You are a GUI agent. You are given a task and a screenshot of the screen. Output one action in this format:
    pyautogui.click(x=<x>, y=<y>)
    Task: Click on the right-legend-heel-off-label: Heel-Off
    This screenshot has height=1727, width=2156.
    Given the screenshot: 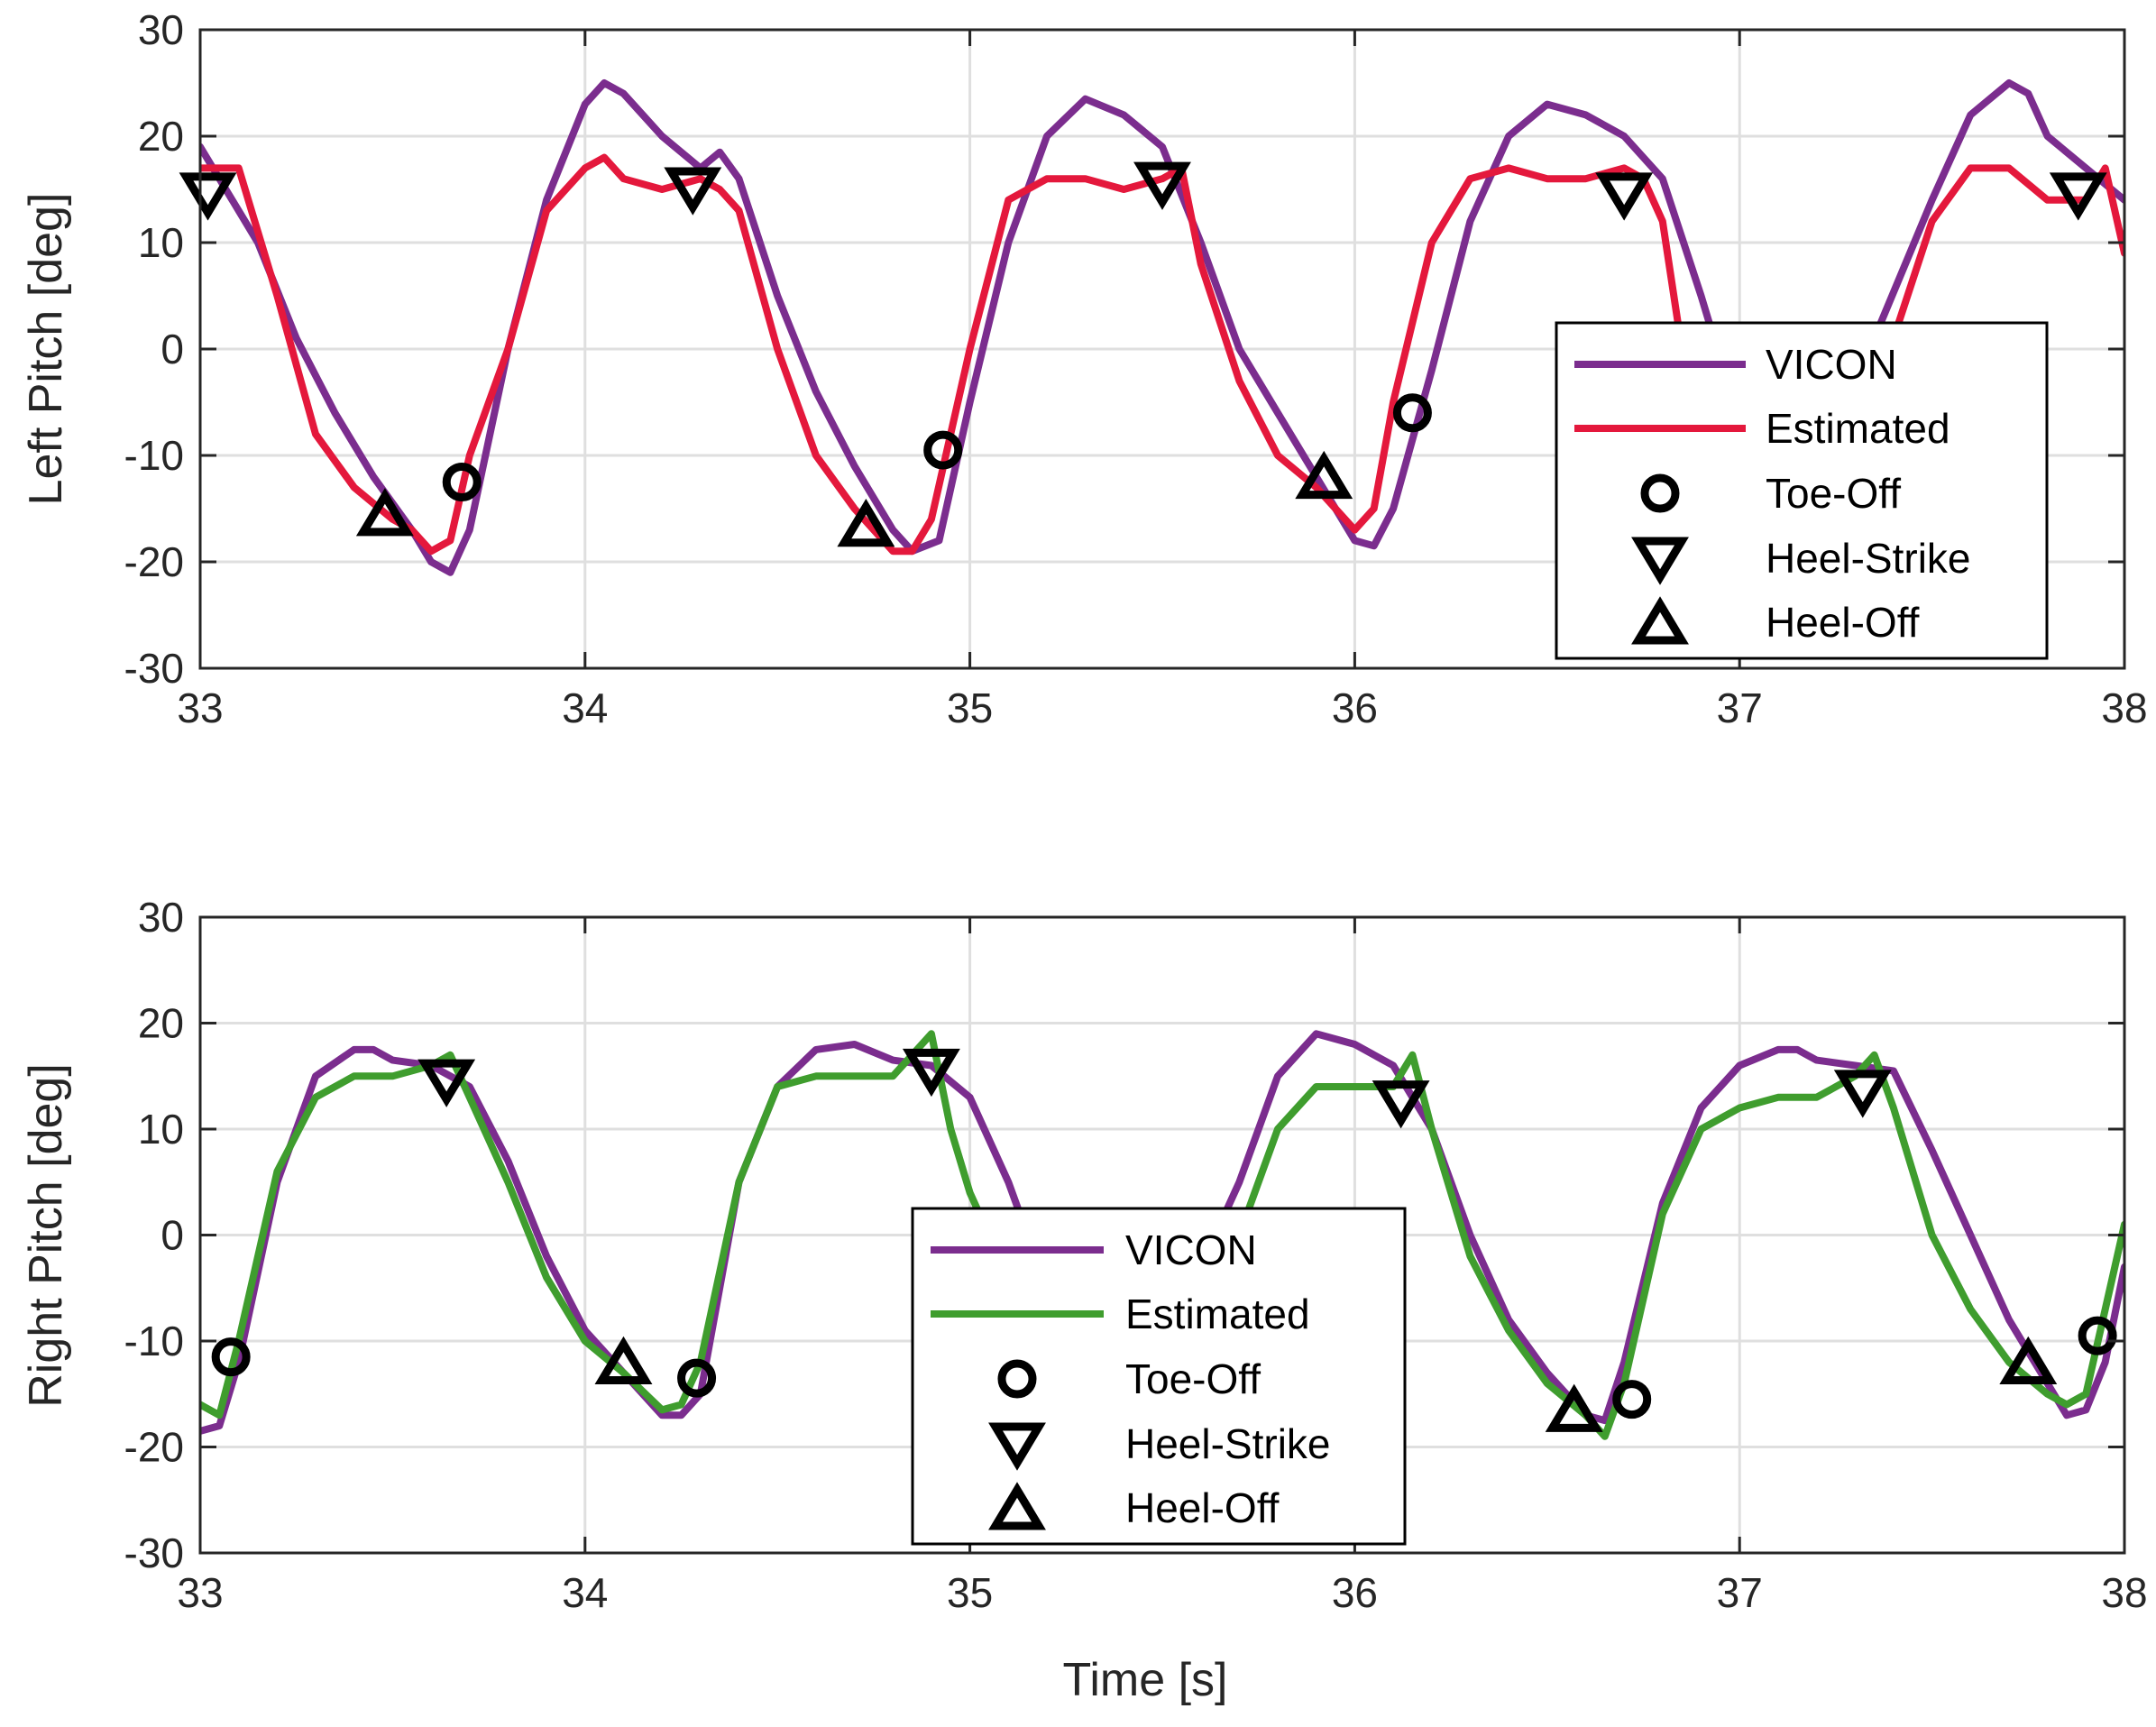 What is the action you would take?
    pyautogui.click(x=1202, y=1507)
    